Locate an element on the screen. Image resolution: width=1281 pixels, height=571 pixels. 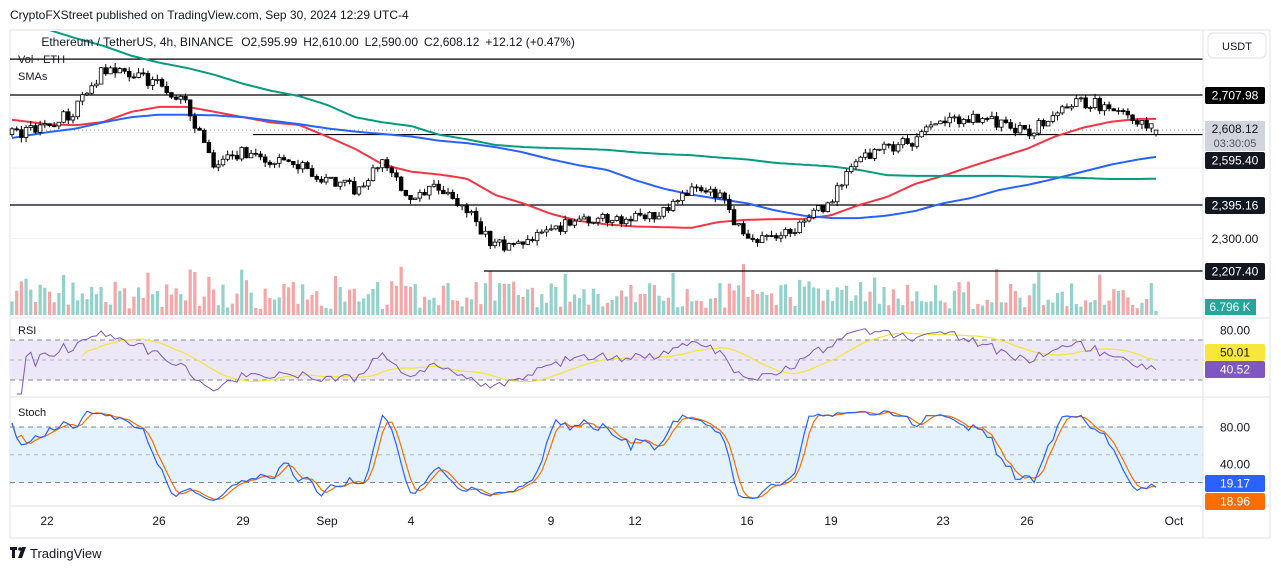
stoch-legend: Stoch is located at coordinates (32, 413).